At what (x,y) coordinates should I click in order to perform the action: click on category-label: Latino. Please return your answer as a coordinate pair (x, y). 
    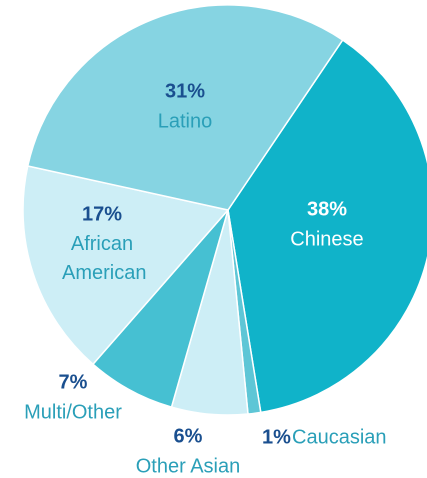
    Looking at the image, I should click on (185, 121).